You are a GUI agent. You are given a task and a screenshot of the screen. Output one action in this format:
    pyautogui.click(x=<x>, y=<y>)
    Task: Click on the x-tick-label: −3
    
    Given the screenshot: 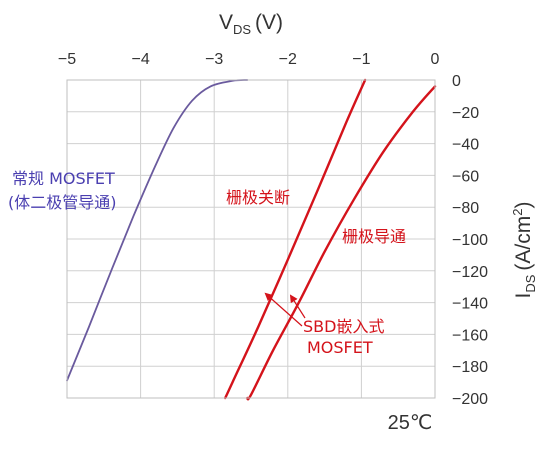 What is the action you would take?
    pyautogui.click(x=214, y=59)
    